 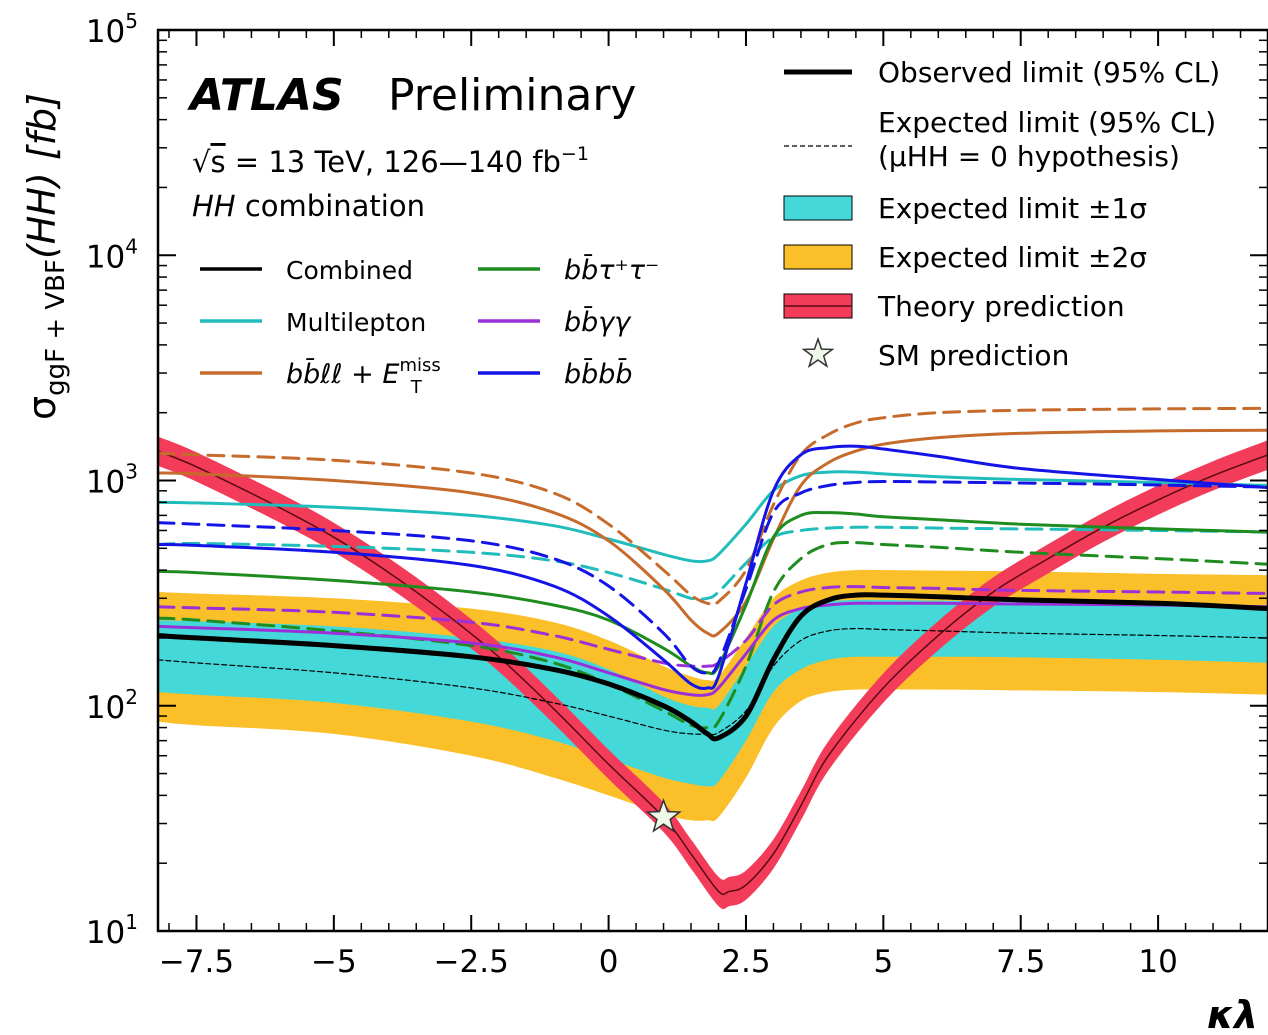 I want to click on series-line-multilepton-solid, so click(x=713, y=517).